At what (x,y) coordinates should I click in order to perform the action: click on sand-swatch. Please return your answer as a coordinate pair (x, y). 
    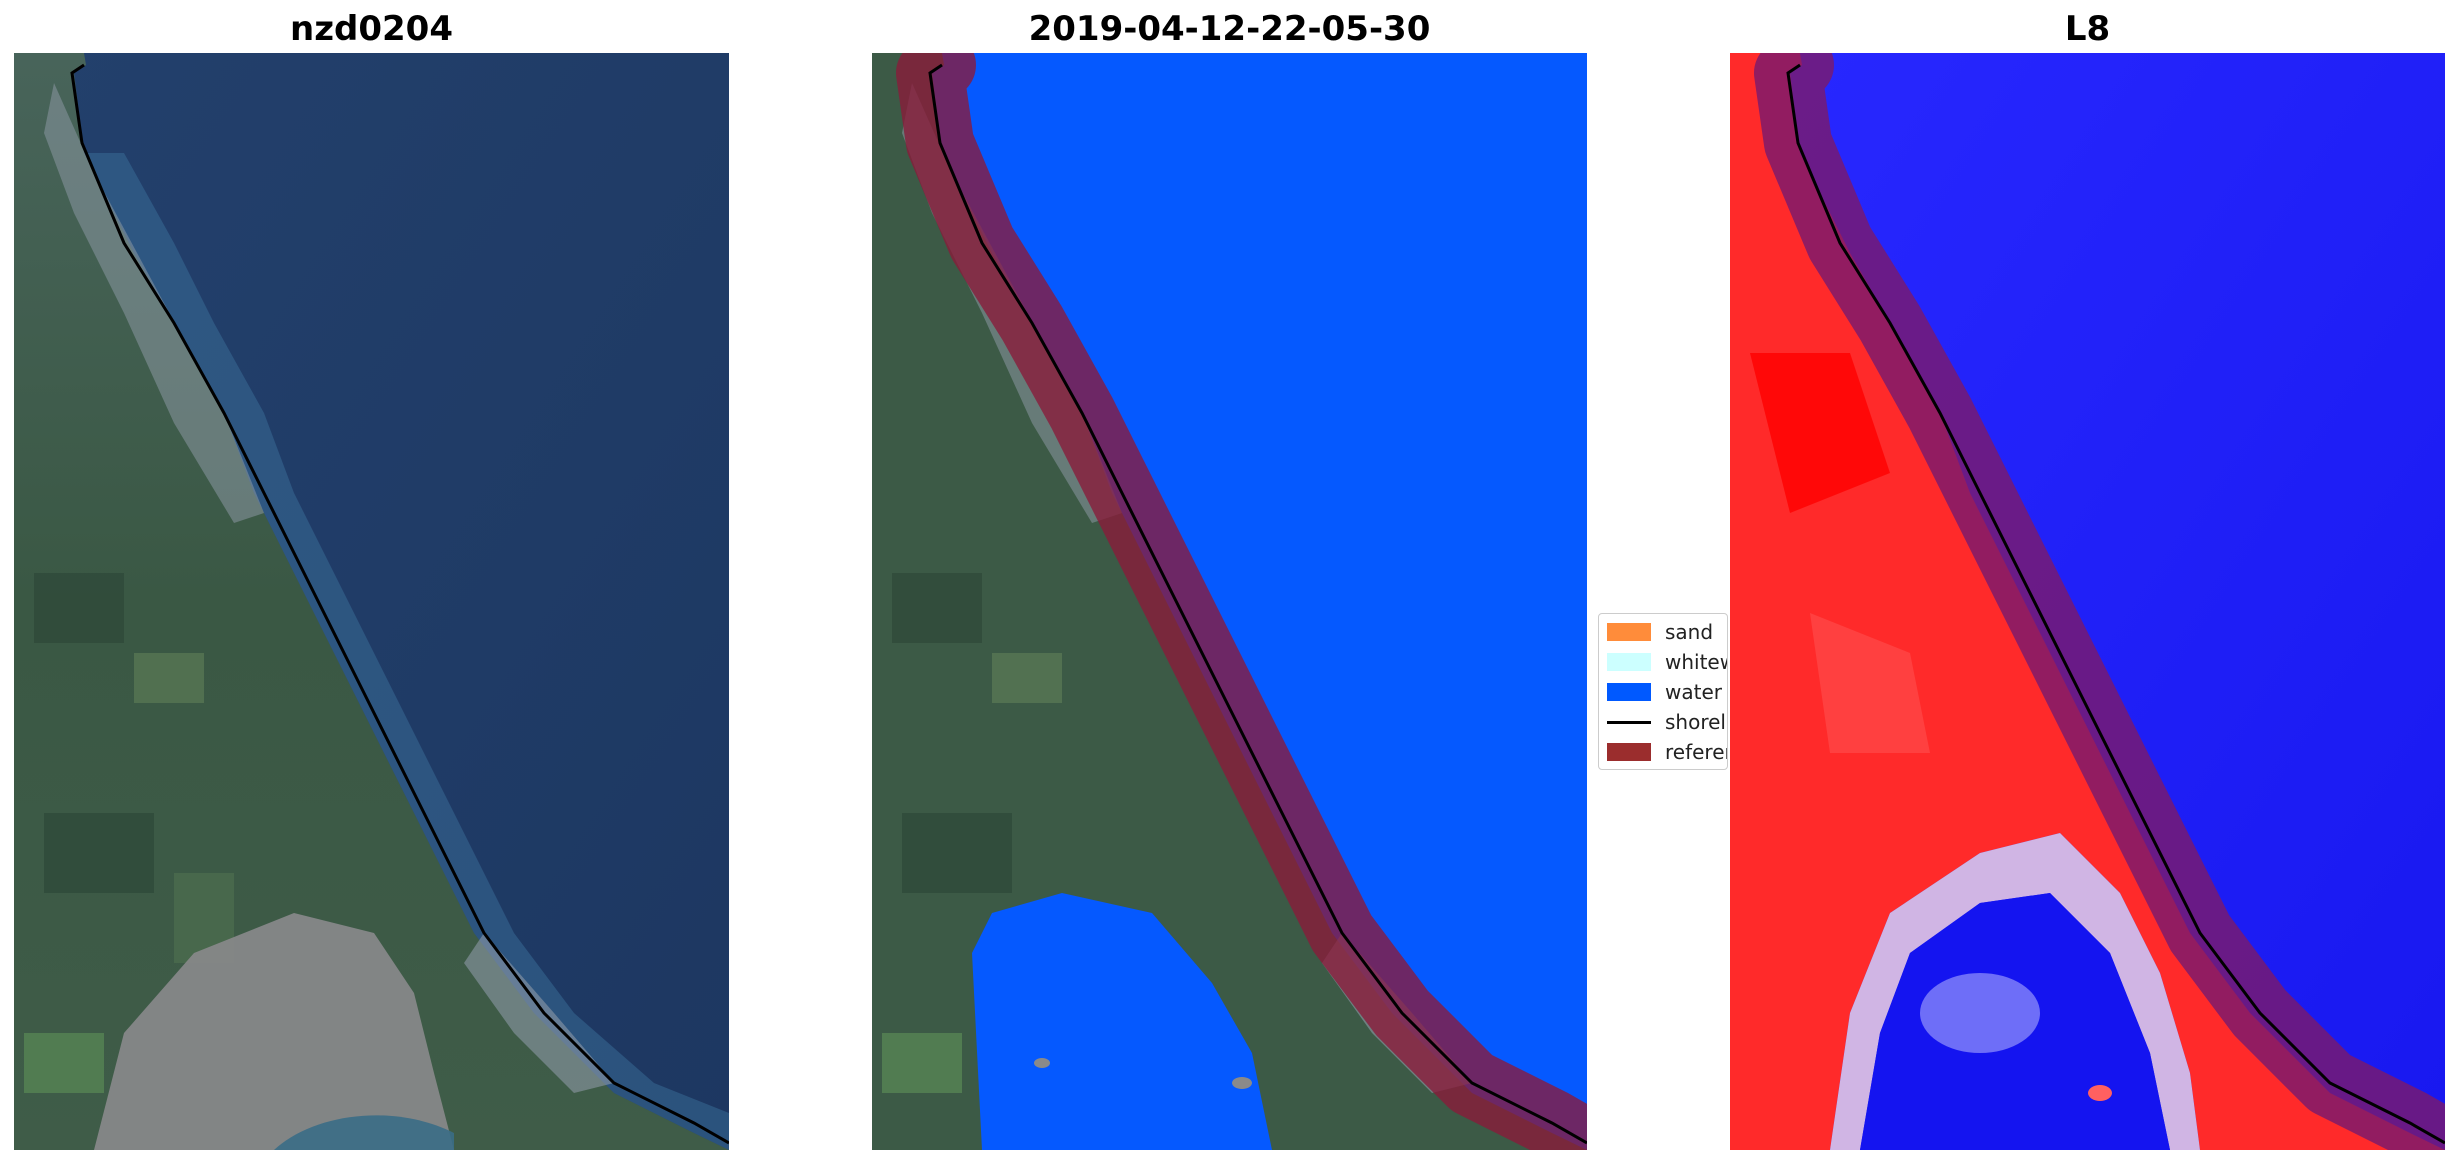
    Looking at the image, I should click on (1629, 632).